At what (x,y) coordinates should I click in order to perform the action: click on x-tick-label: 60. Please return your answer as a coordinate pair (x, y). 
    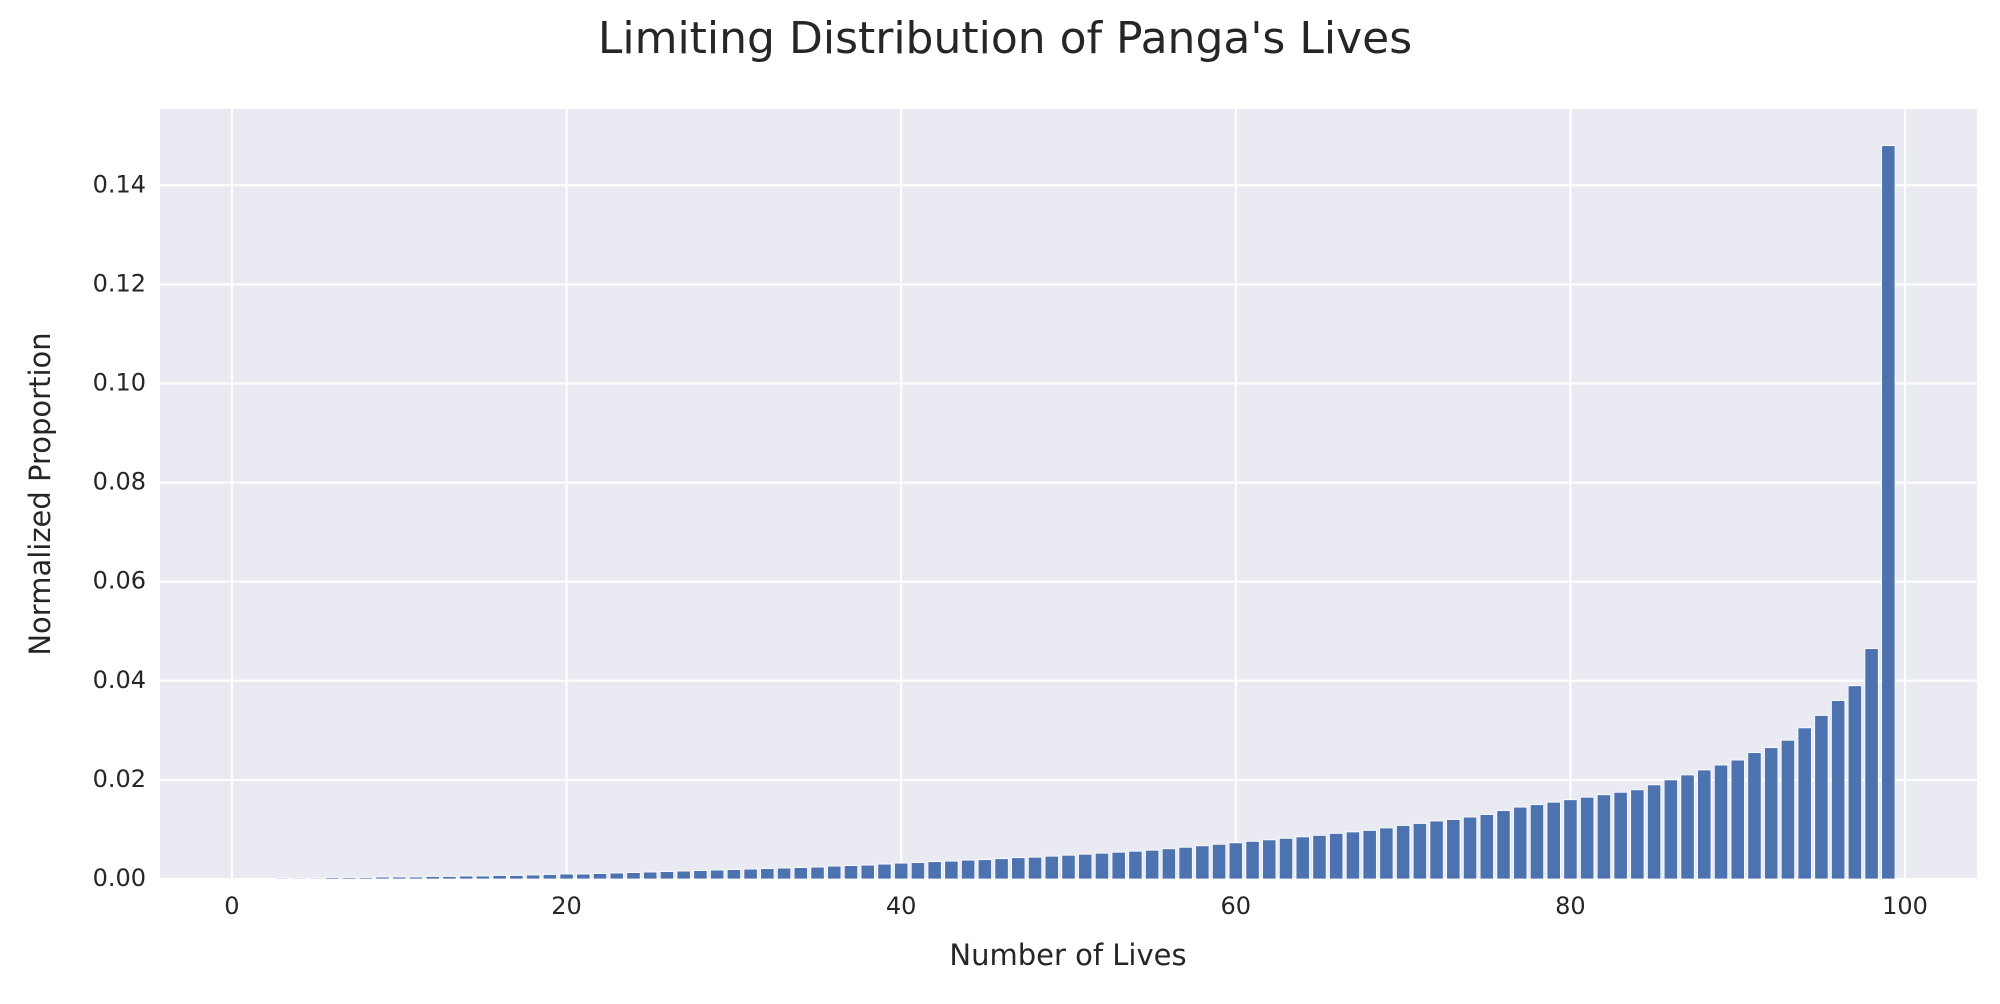
    Looking at the image, I should click on (1236, 906).